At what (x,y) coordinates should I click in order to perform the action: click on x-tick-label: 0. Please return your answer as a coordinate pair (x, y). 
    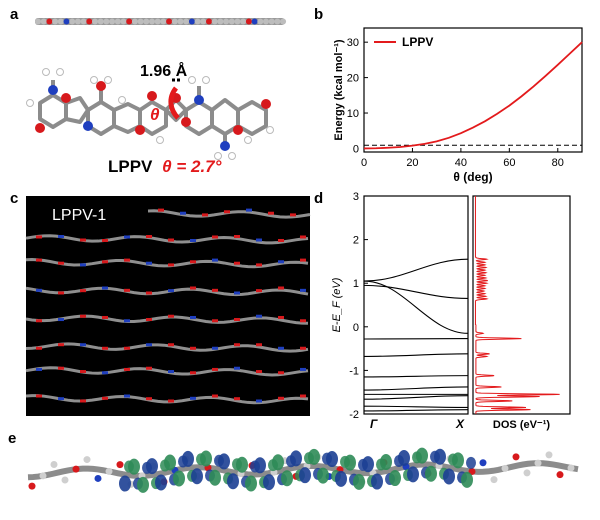
    Looking at the image, I should click on (364, 163).